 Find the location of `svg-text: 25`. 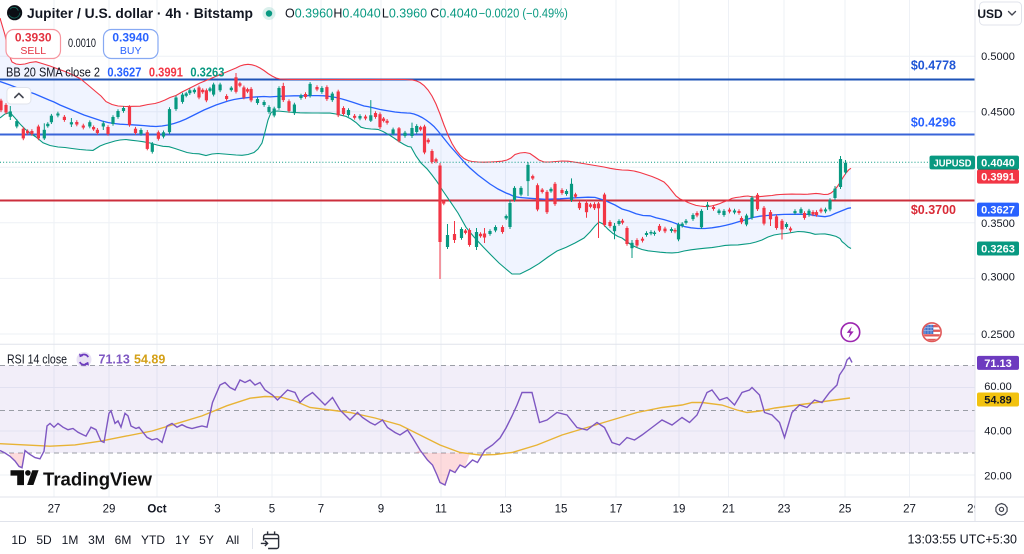

svg-text: 25 is located at coordinates (845, 510).